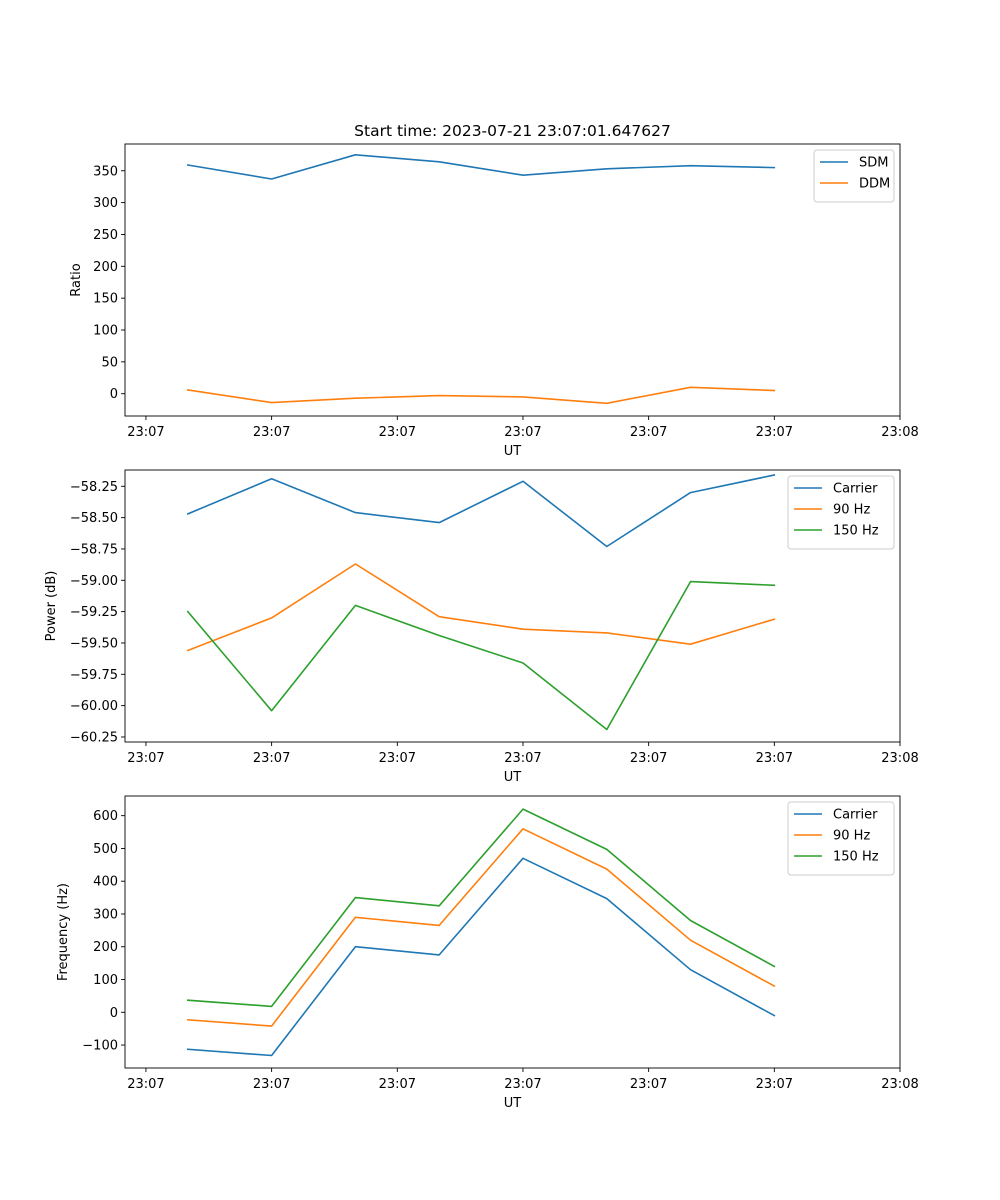  I want to click on legend: SDM DDM, so click(854, 176).